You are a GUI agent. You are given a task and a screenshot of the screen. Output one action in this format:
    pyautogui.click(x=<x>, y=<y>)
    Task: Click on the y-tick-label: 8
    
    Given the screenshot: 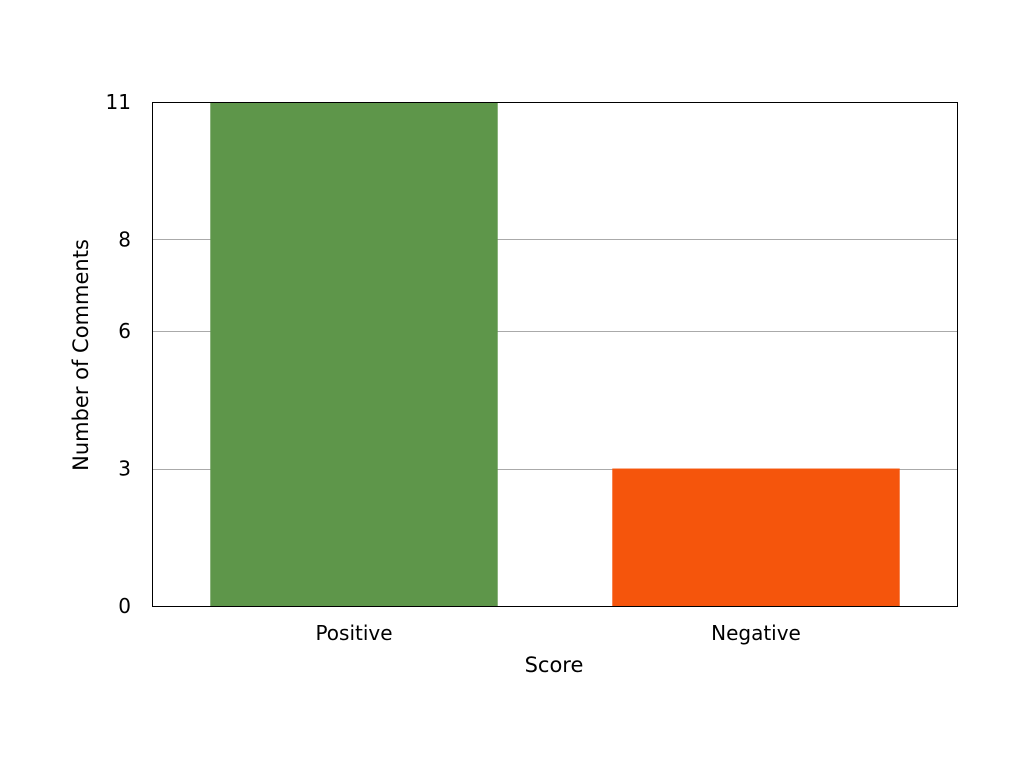 What is the action you would take?
    pyautogui.click(x=124, y=239)
    